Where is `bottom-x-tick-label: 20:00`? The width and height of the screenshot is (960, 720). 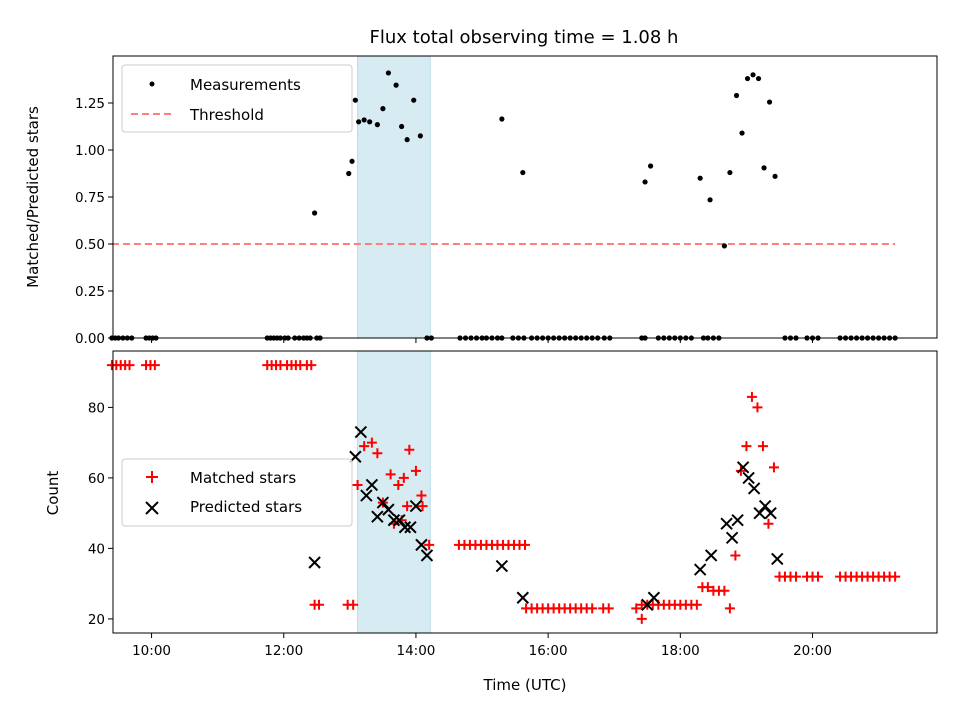 bottom-x-tick-label: 20:00 is located at coordinates (812, 651).